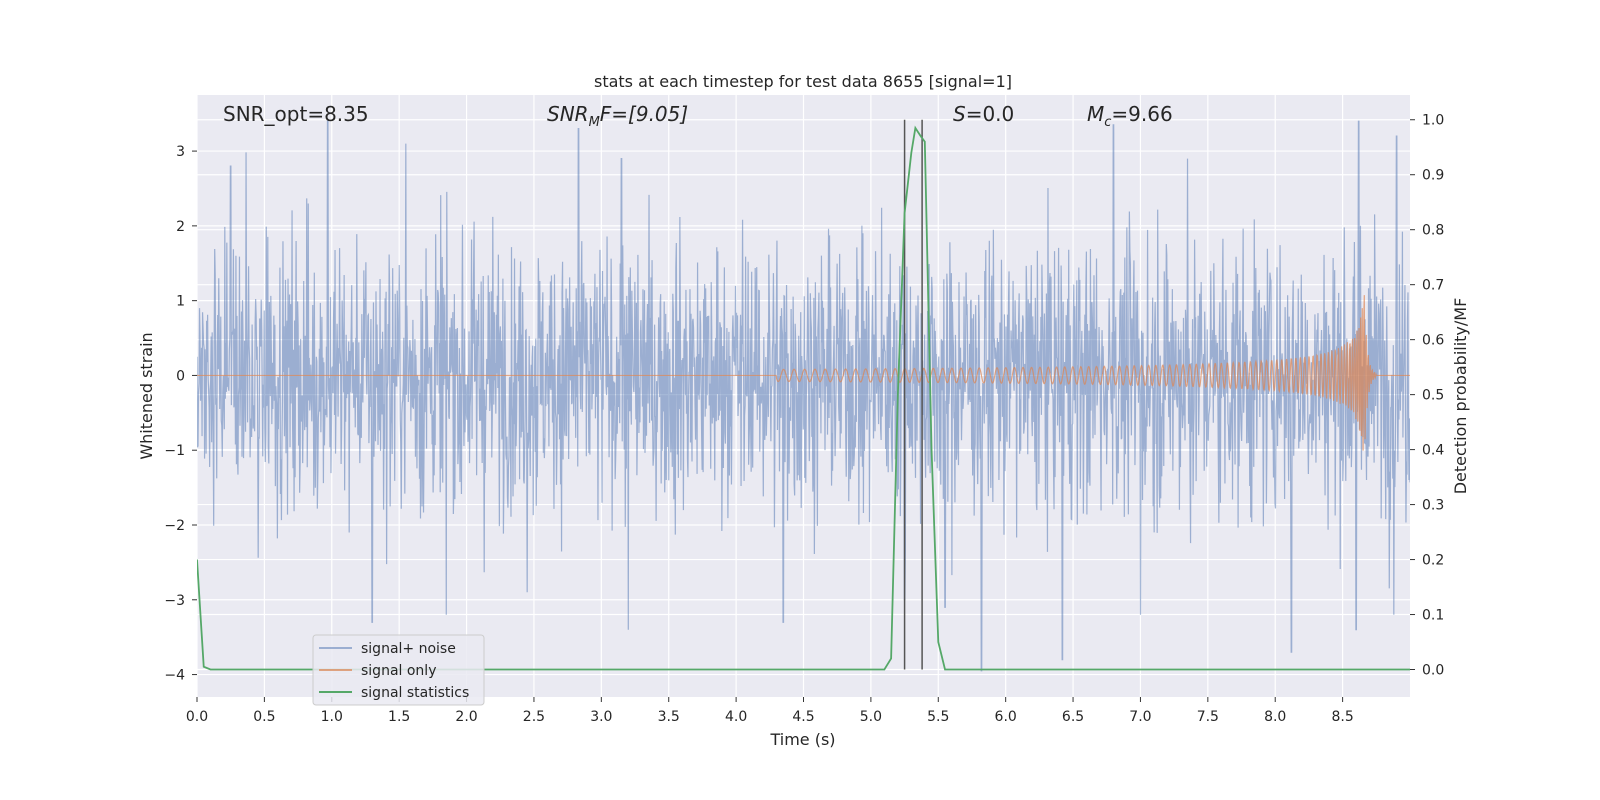  I want to click on y-tick-label: −4, so click(174, 676).